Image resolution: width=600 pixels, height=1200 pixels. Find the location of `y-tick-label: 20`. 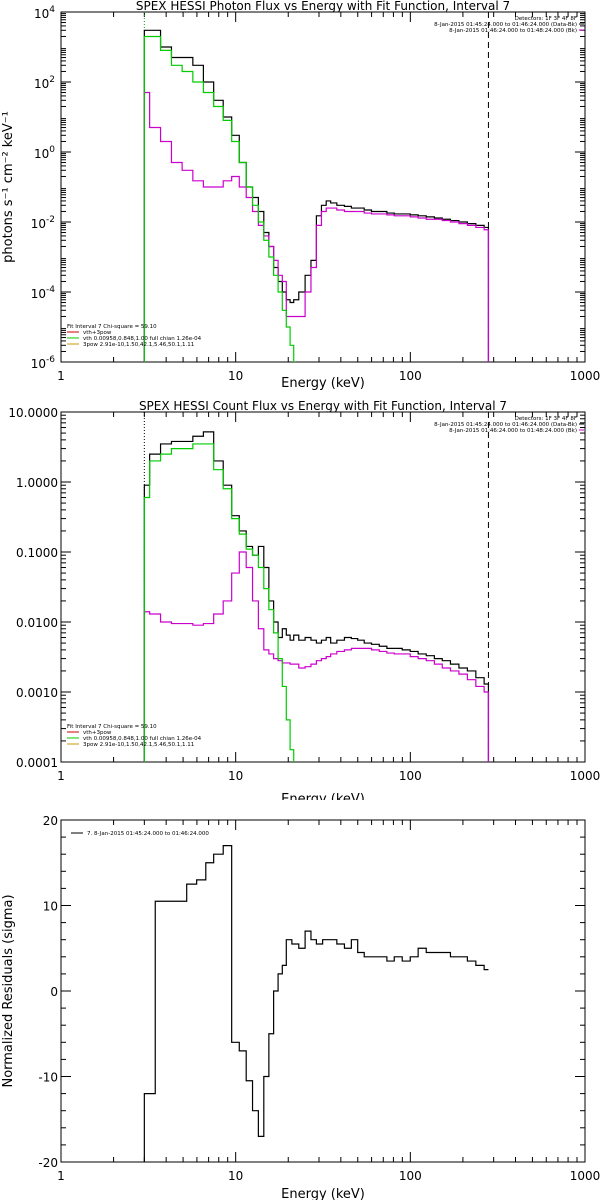

y-tick-label: 20 is located at coordinates (50, 821).